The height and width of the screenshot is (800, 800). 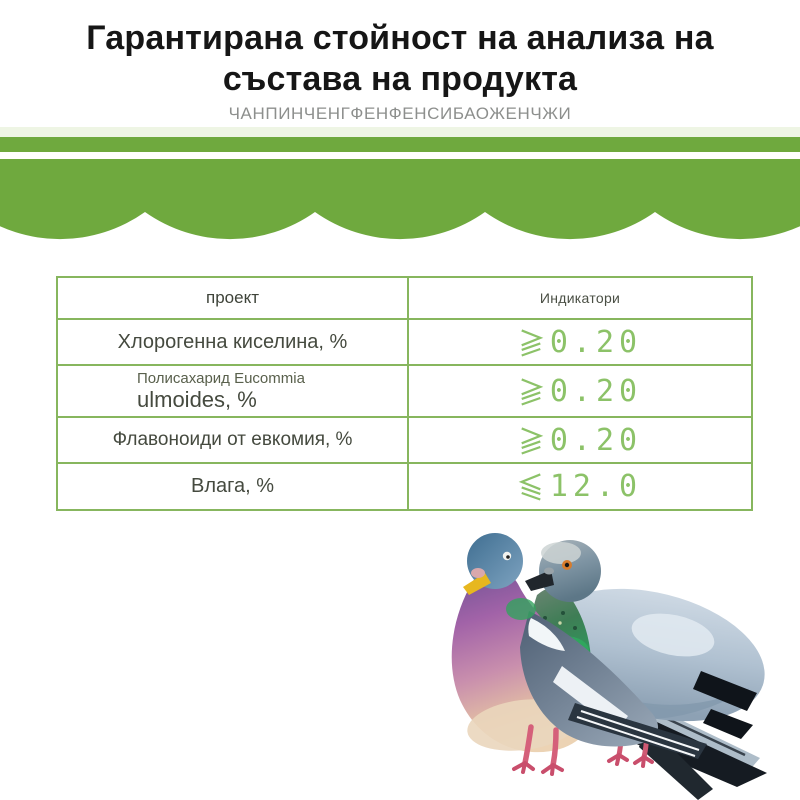 I want to click on row1-value: 0.20, so click(x=580, y=342).